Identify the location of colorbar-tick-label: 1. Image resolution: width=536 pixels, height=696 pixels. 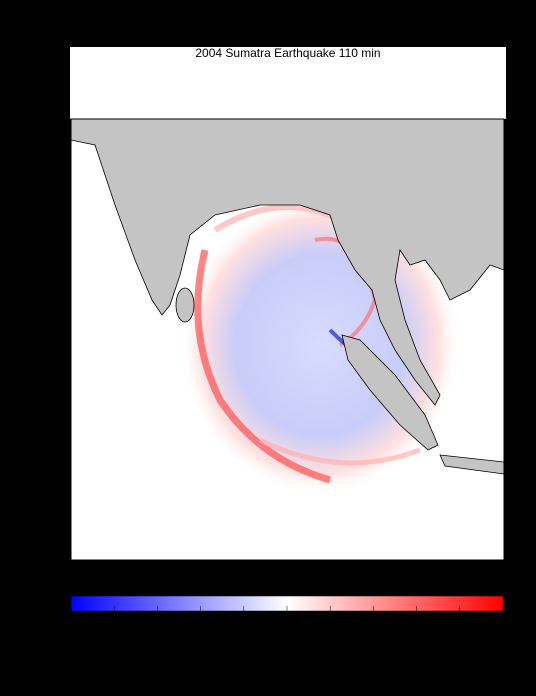
(499, 626).